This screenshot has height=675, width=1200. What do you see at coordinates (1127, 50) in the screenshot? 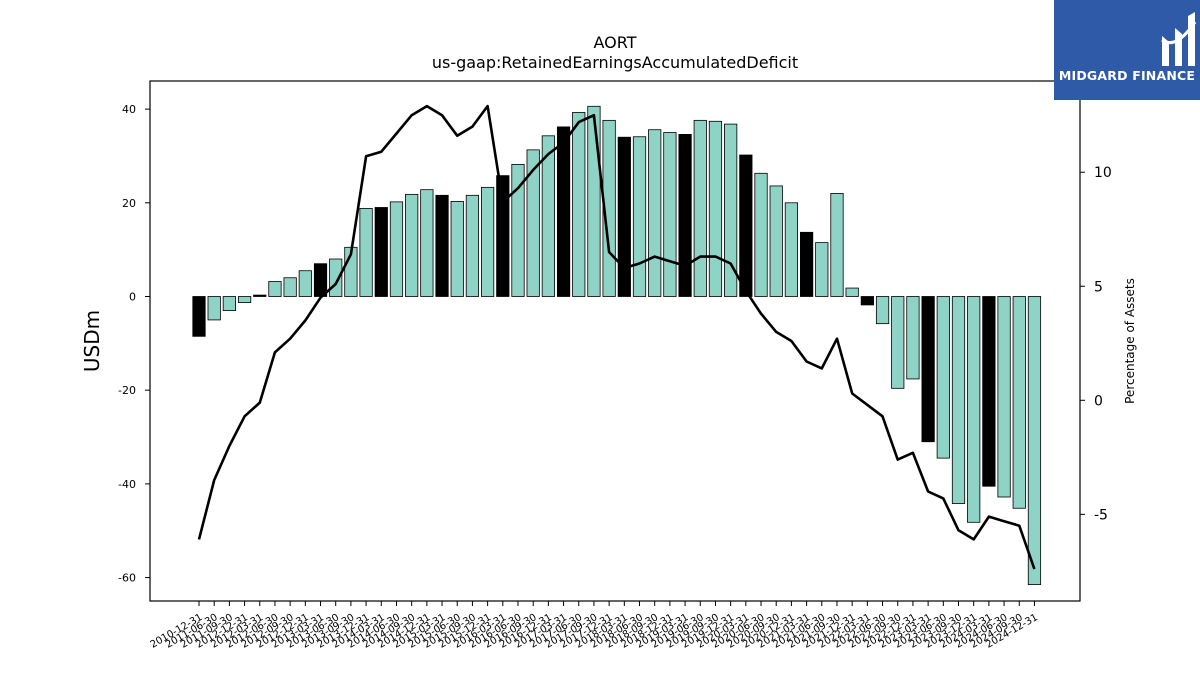
I see `brand-logo: MIDGARD FINANCE` at bounding box center [1127, 50].